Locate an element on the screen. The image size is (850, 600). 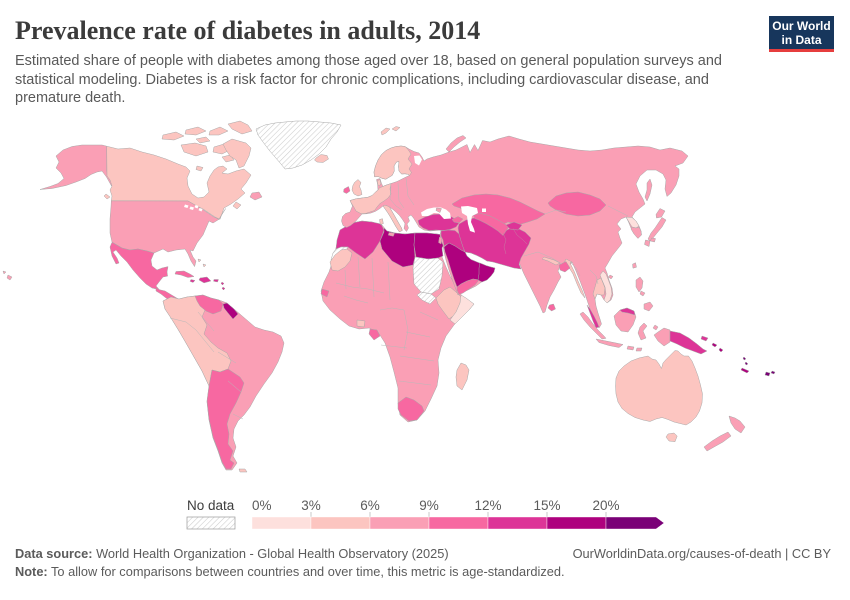
svg-text: 20% is located at coordinates (605, 505).